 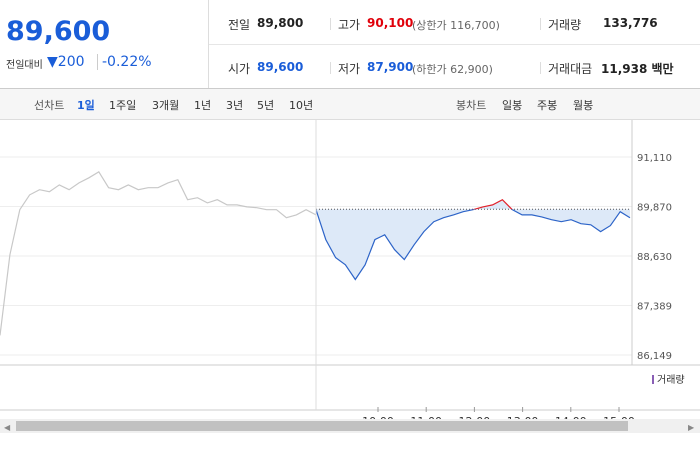 I want to click on change-amount: ▼200, so click(x=66, y=62).